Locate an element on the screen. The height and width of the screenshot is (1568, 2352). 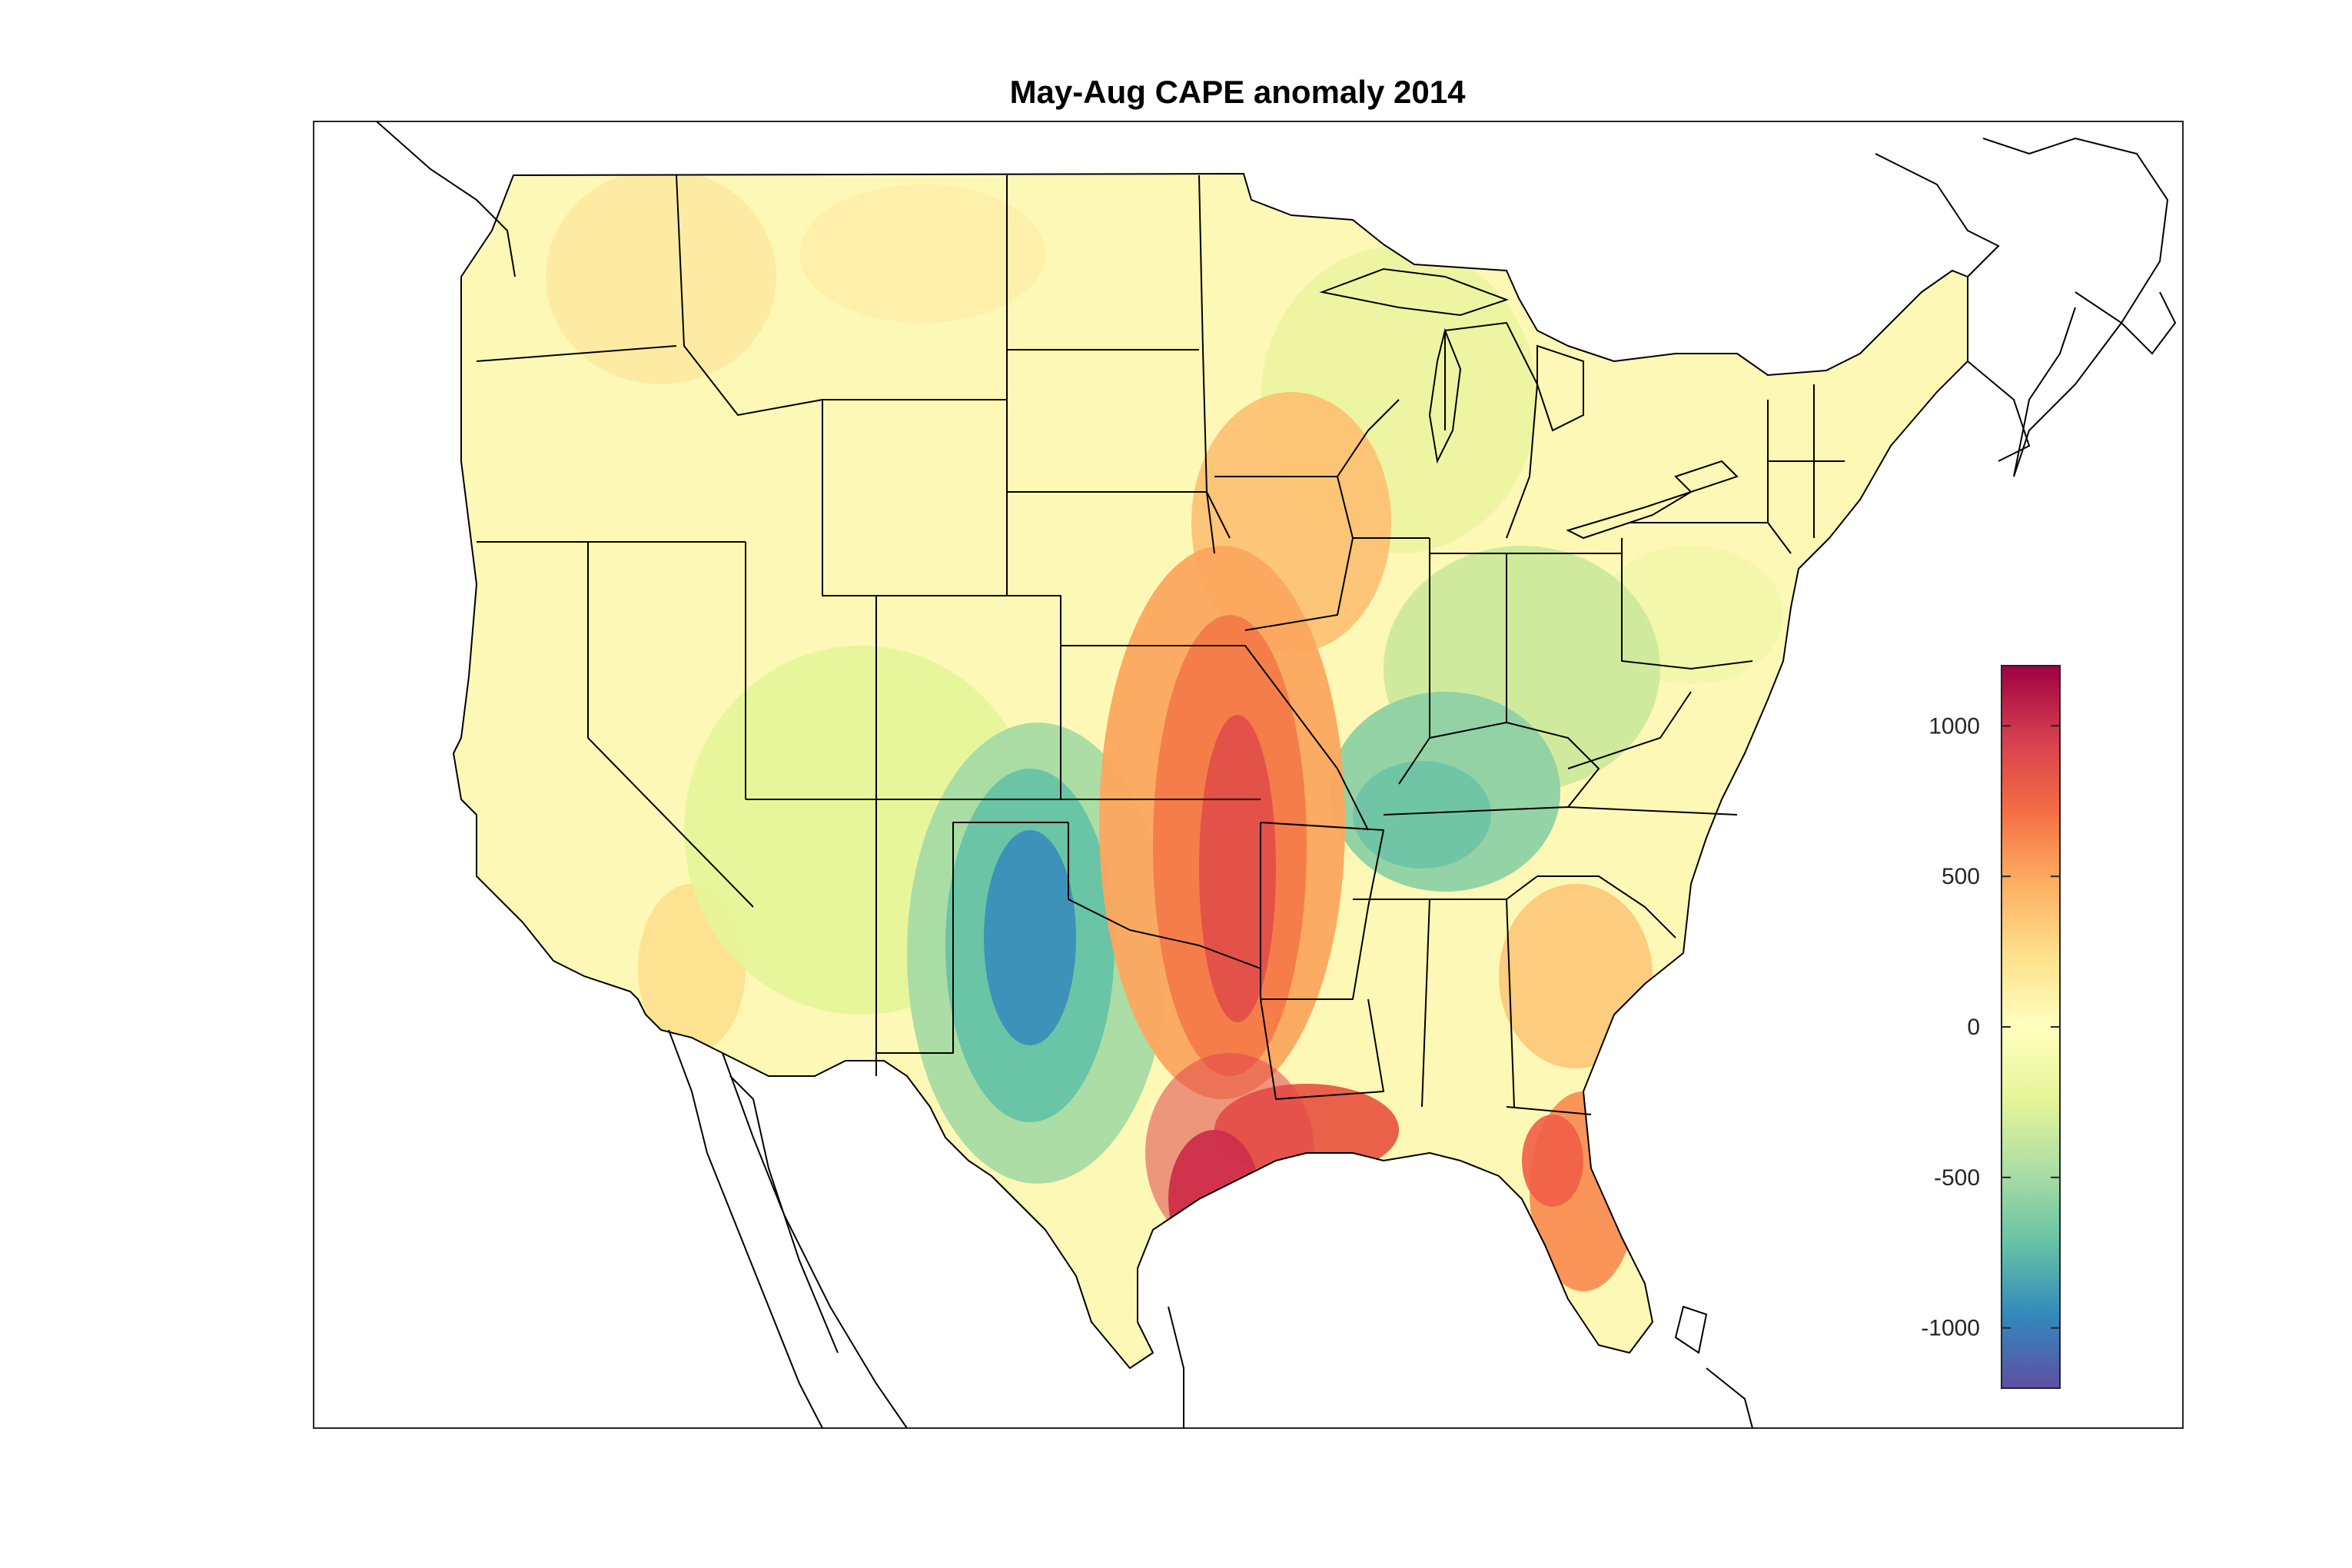
lake-huron-outline is located at coordinates (1560, 388).